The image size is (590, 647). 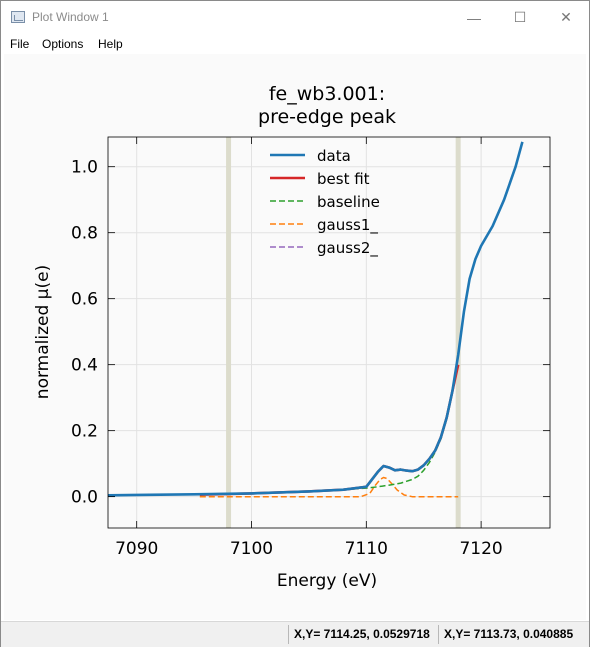 I want to click on menu-help: Help, so click(x=110, y=44).